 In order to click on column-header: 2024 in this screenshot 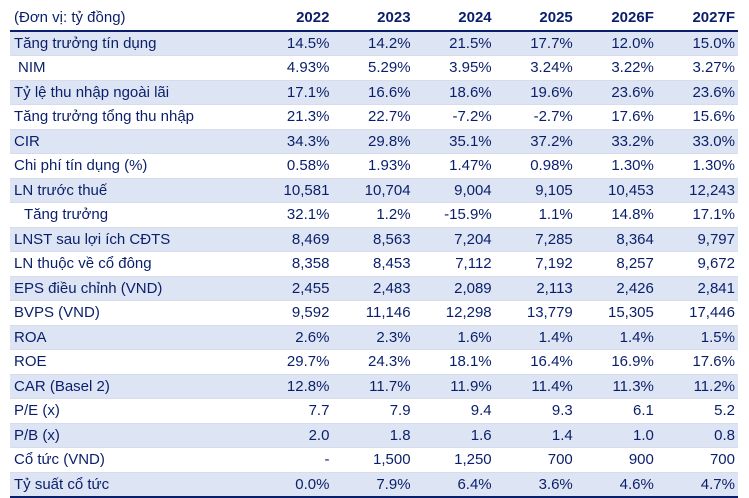, I will do `click(454, 19)`.